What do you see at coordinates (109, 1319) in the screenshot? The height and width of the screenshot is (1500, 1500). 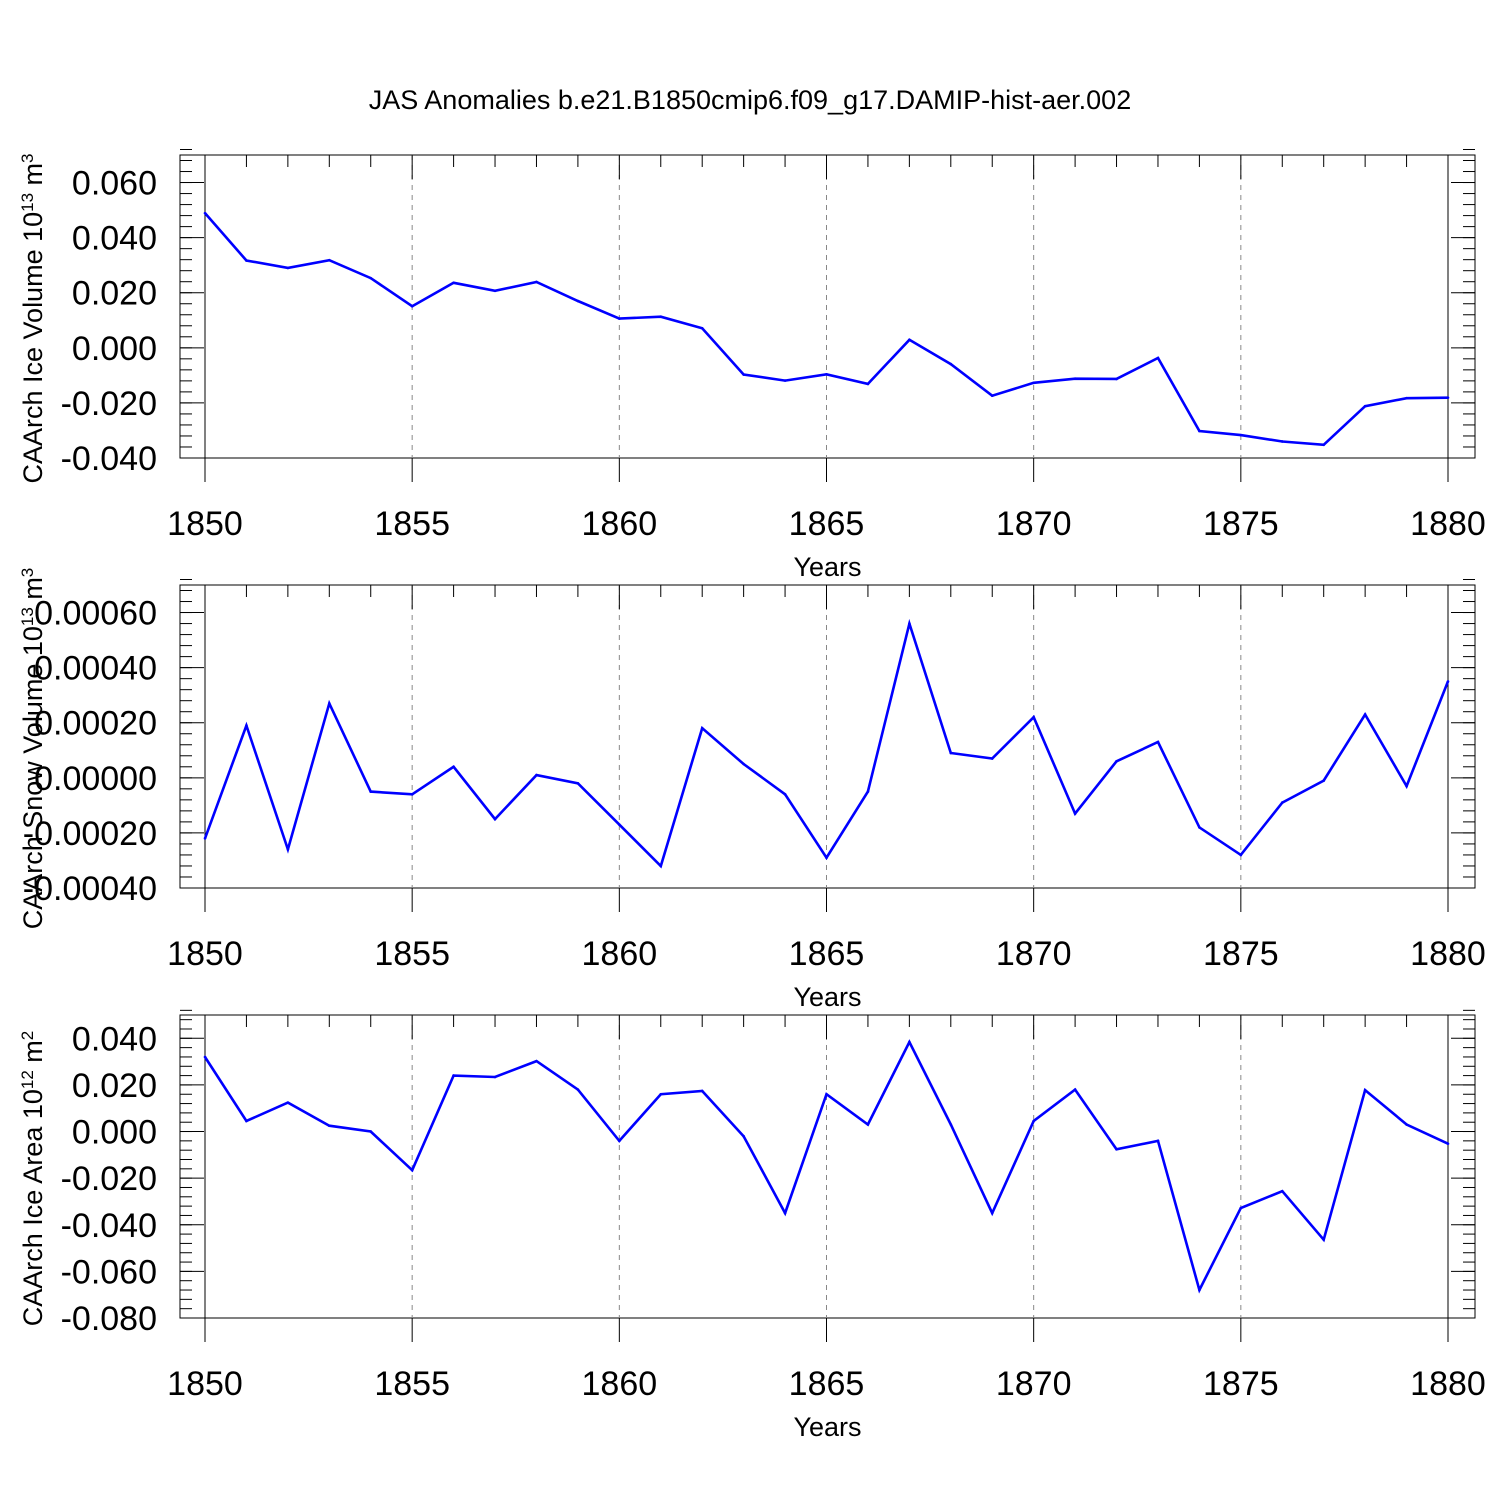 I see `y-tick-label: -0.080` at bounding box center [109, 1319].